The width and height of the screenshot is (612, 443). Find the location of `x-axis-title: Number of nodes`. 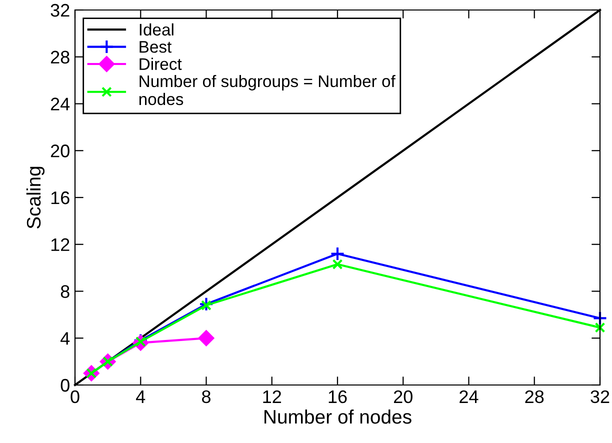

x-axis-title: Number of nodes is located at coordinates (338, 416).